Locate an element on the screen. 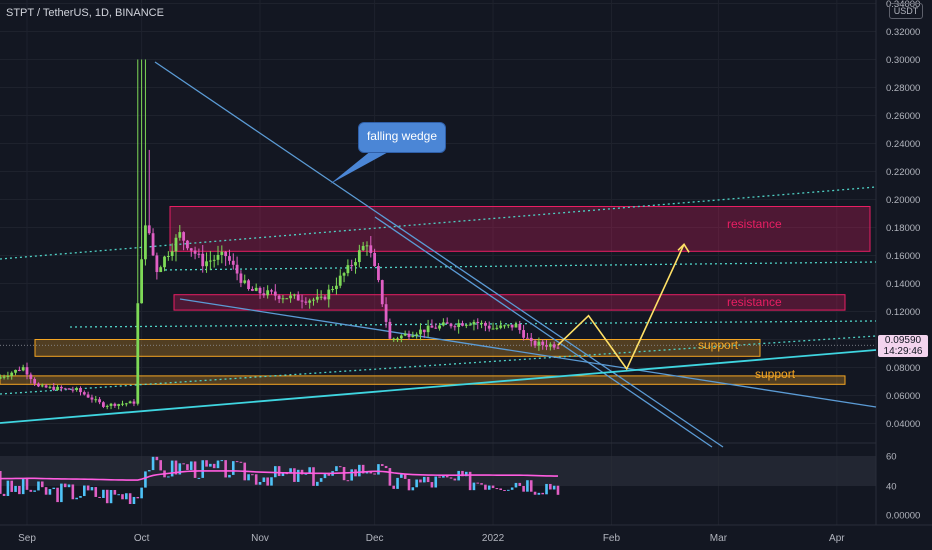  time-axis: Sep Oct Nov Dec 2022 Feb Mar Apr is located at coordinates (431, 538).